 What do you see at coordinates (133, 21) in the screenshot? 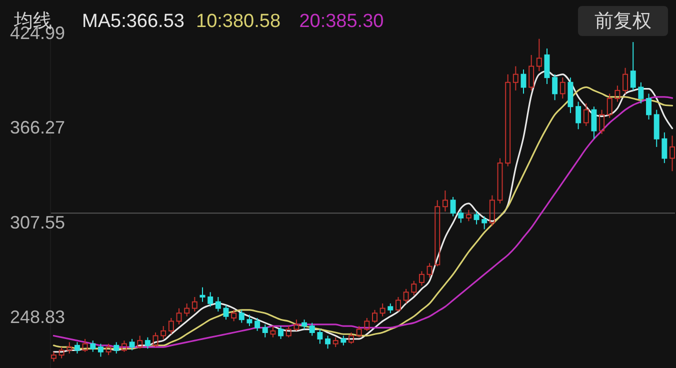
I see `text: MA5:366.53` at bounding box center [133, 21].